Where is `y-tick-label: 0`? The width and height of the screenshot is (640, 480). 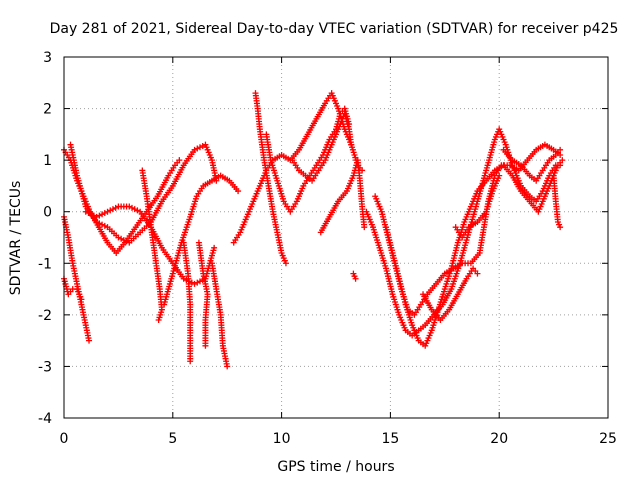
y-tick-label: 0 is located at coordinates (47, 213).